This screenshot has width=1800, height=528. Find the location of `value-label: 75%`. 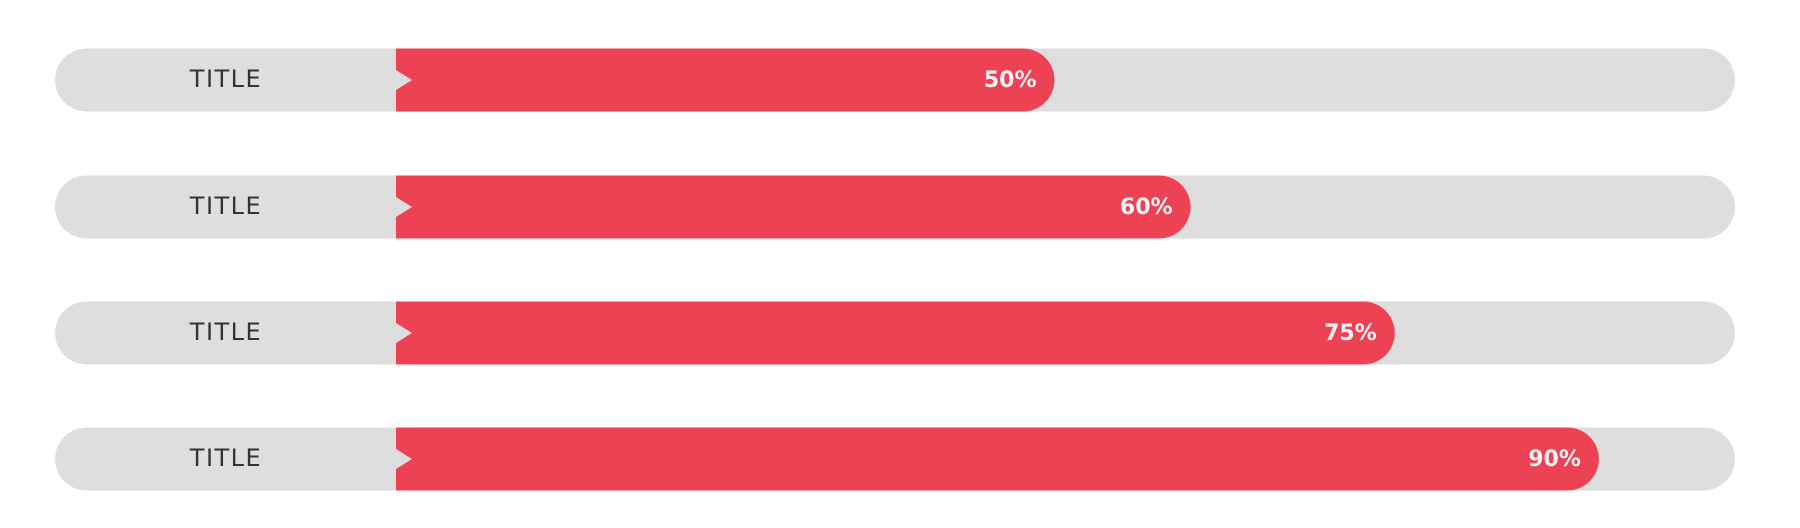

value-label: 75% is located at coordinates (1350, 333).